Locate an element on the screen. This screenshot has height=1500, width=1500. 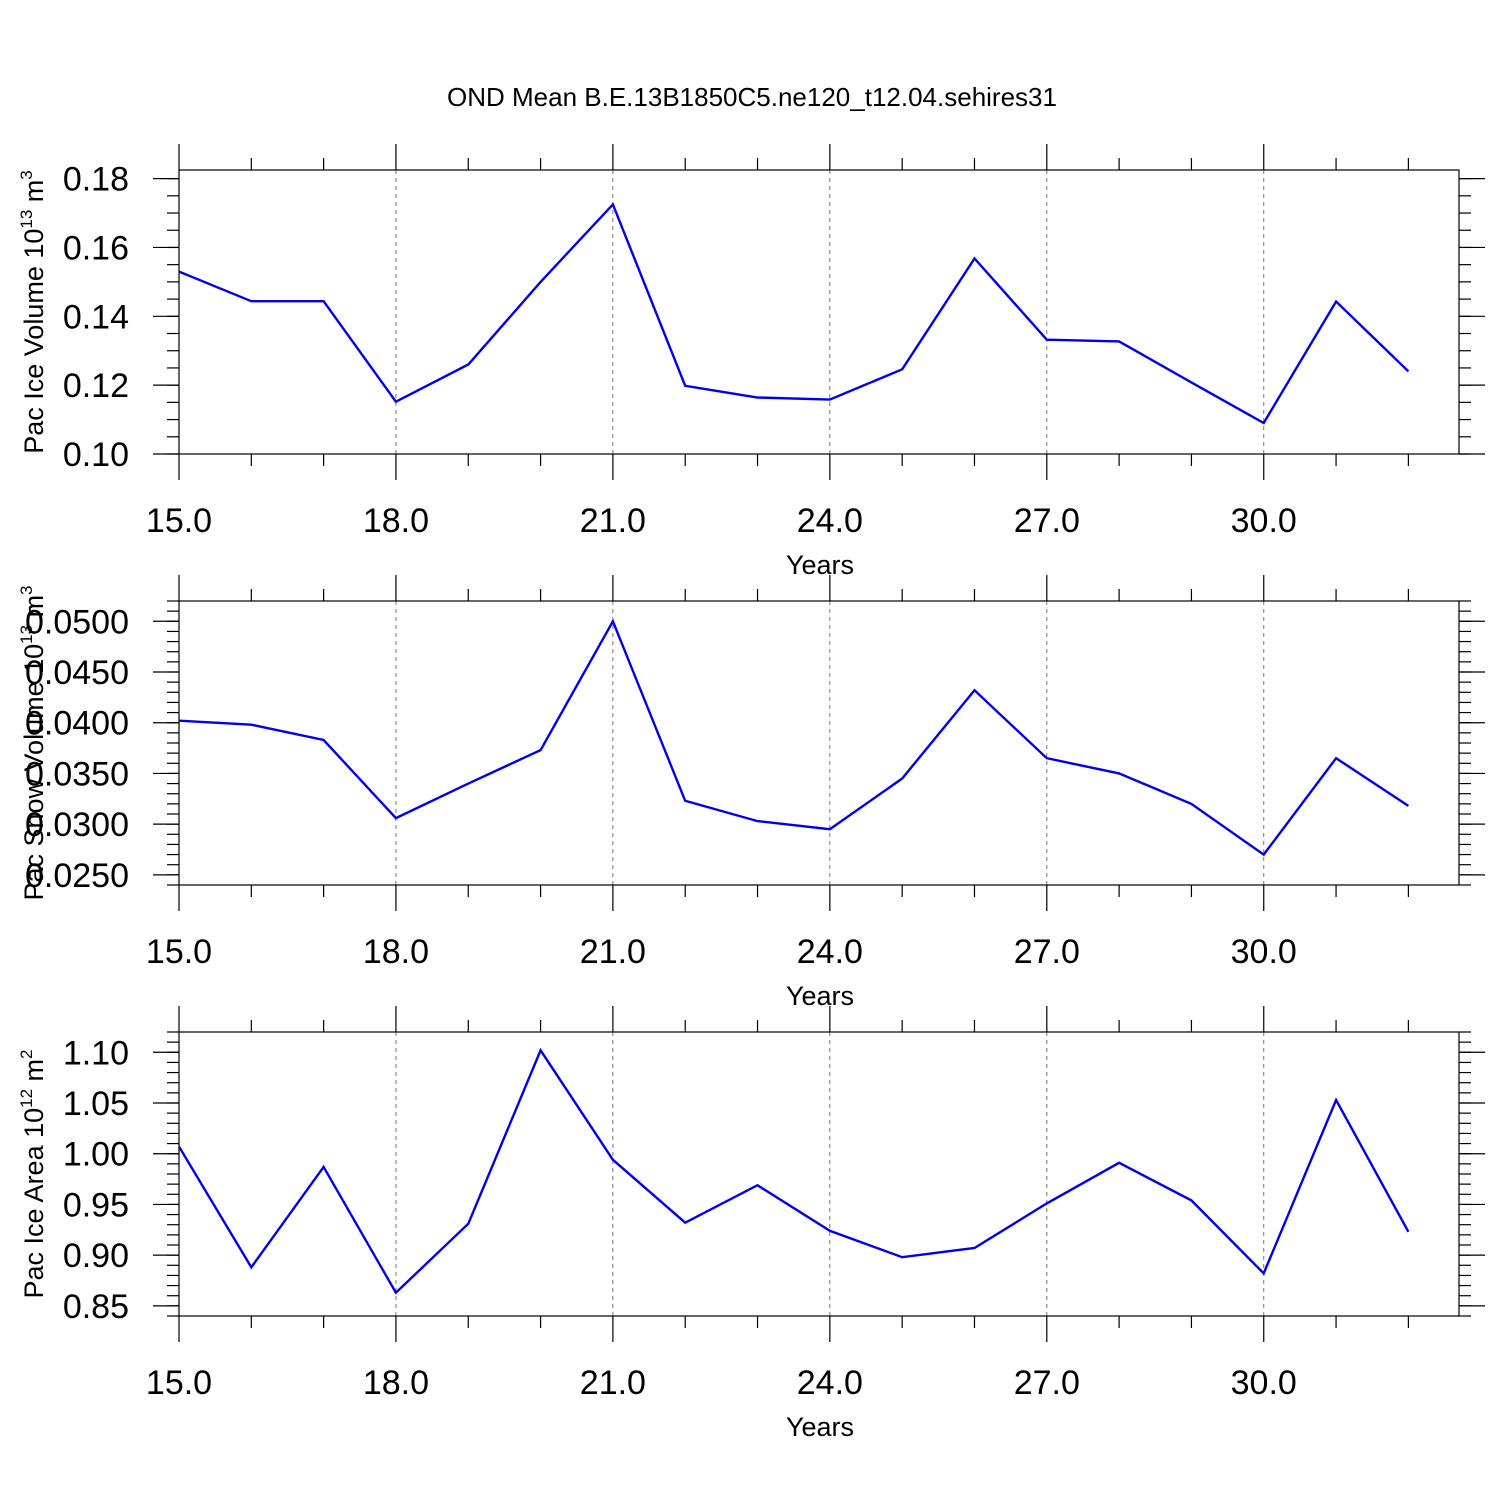
y-tick-label: 0.90 is located at coordinates (96, 1256).